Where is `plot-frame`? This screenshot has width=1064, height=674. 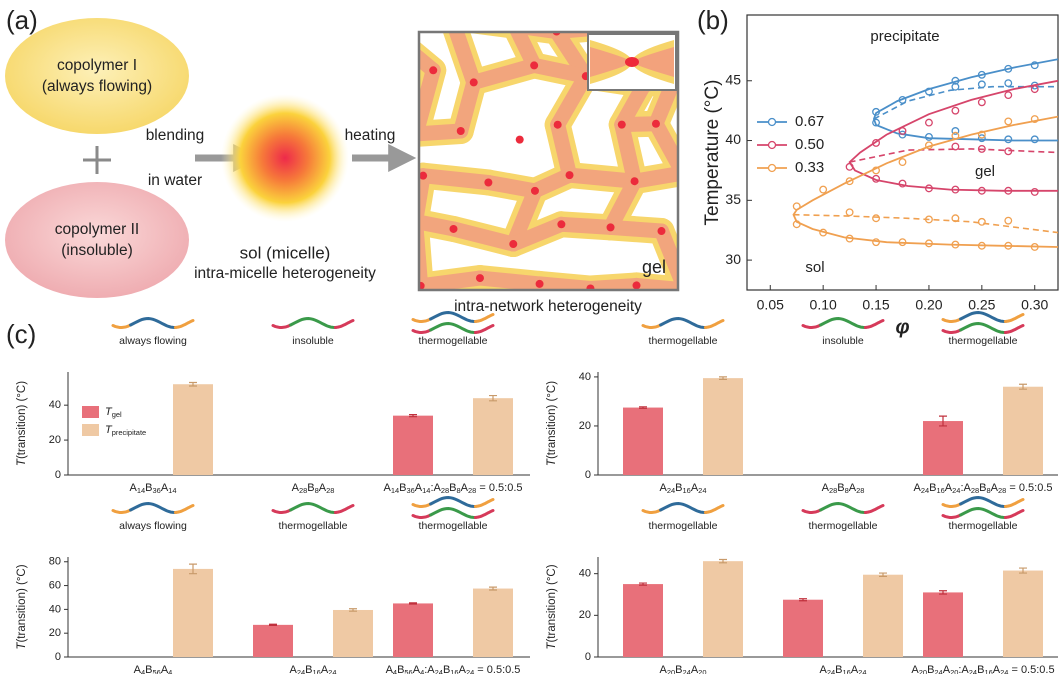 plot-frame is located at coordinates (902, 152).